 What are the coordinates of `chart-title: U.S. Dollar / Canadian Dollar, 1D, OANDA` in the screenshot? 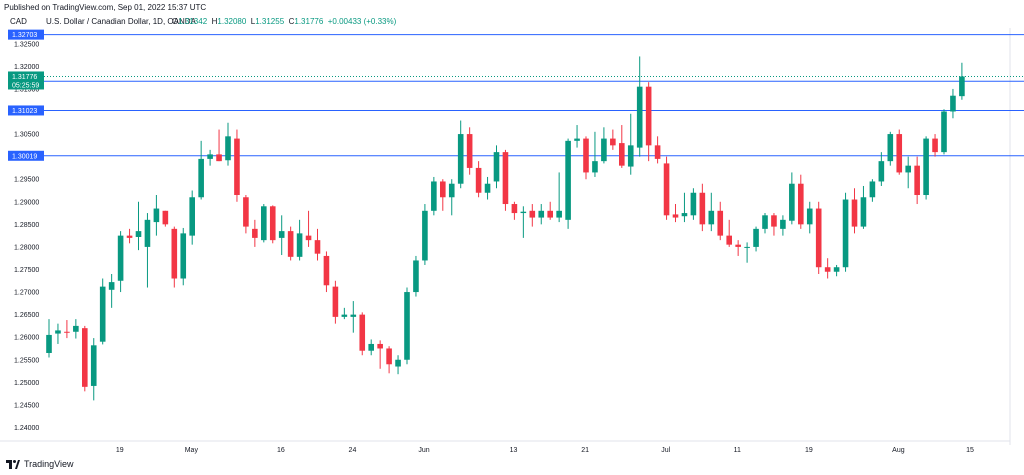 It's located at (121, 21).